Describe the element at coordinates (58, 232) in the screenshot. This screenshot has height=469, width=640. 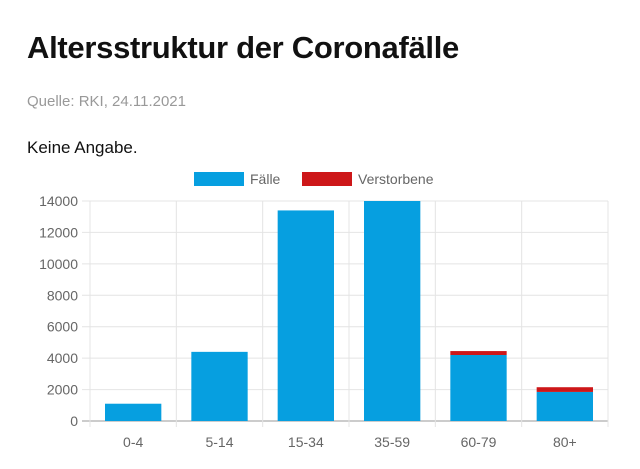
I see `y-tick-label: 12000` at that location.